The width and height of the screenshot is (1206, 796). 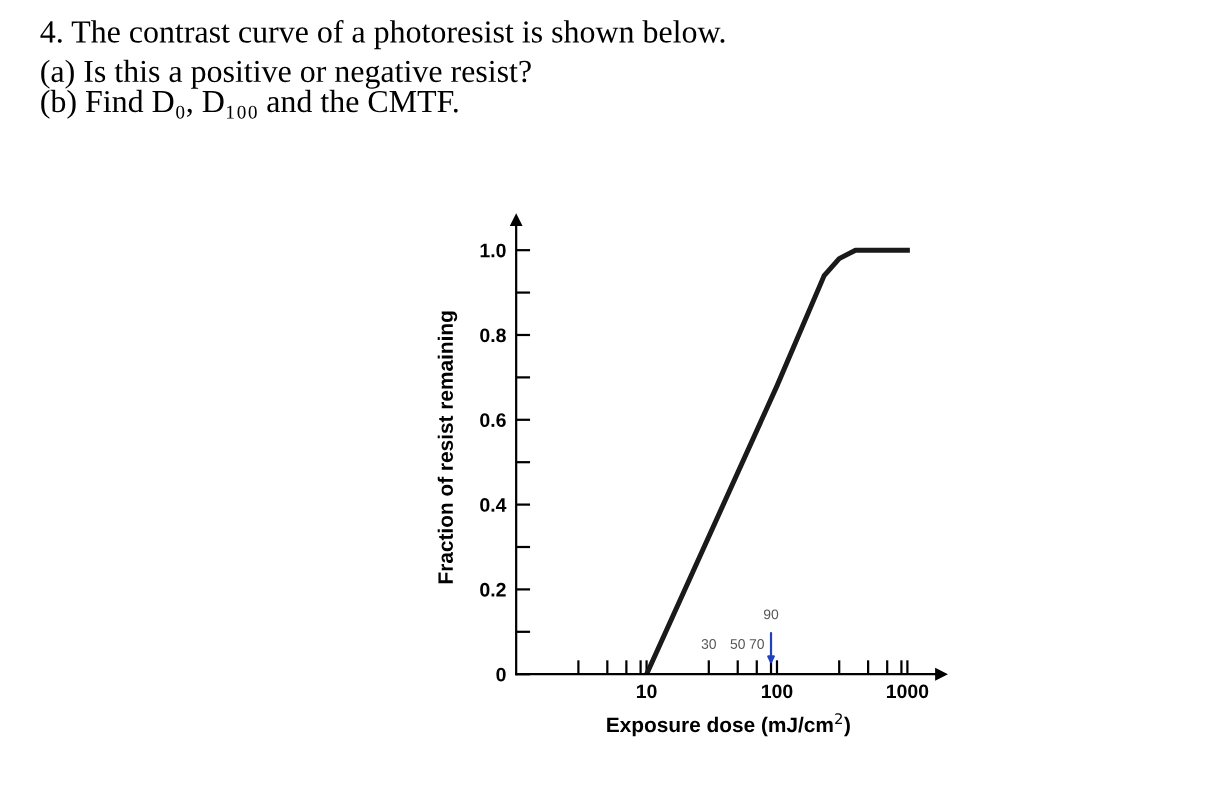 What do you see at coordinates (493, 589) in the screenshot?
I see `y-tick-label: 0.2` at bounding box center [493, 589].